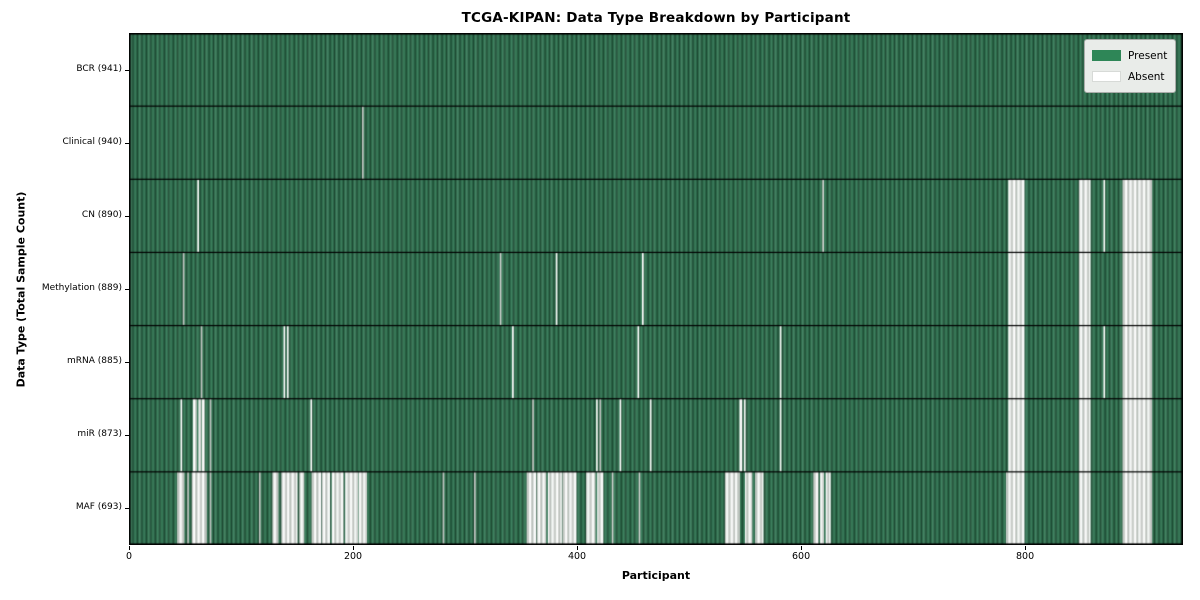  What do you see at coordinates (21, 289) in the screenshot?
I see `y-axis-title: Data Type (Total Sample Count)` at bounding box center [21, 289].